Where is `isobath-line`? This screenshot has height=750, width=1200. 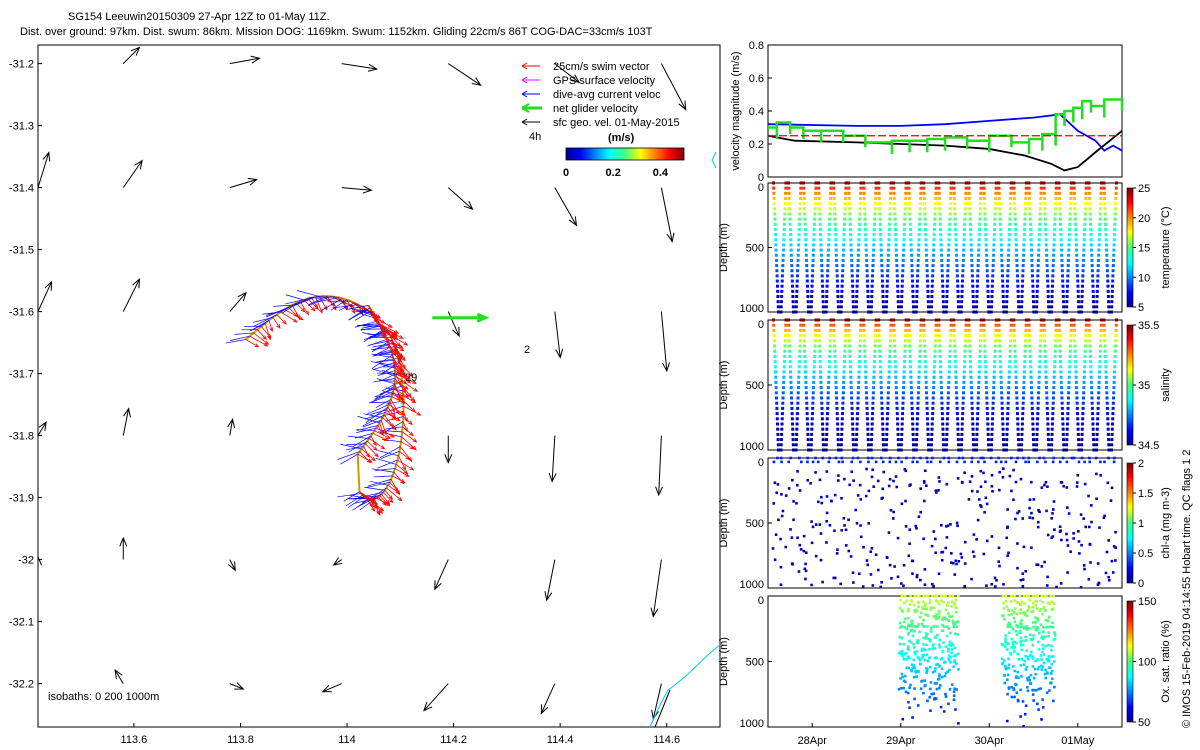 isobath-line is located at coordinates (662, 708).